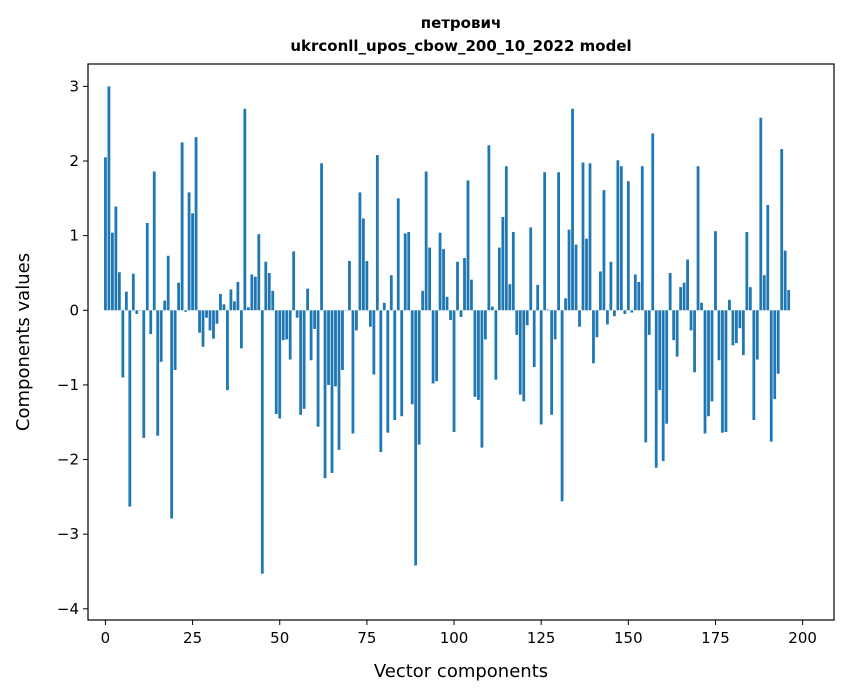  Describe the element at coordinates (23, 342) in the screenshot. I see `y-axis-label: Components values` at that location.